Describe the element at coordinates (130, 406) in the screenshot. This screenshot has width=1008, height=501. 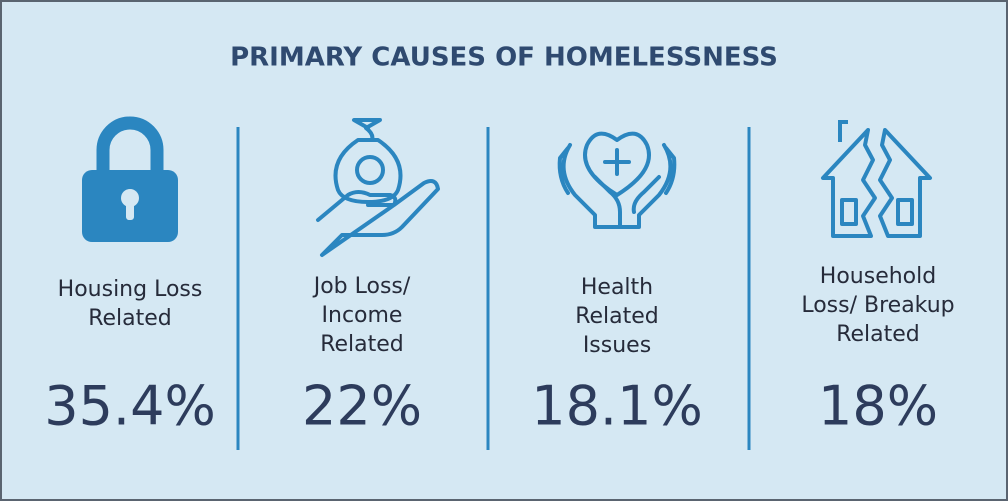
I see `item-value: 35.4%` at that location.